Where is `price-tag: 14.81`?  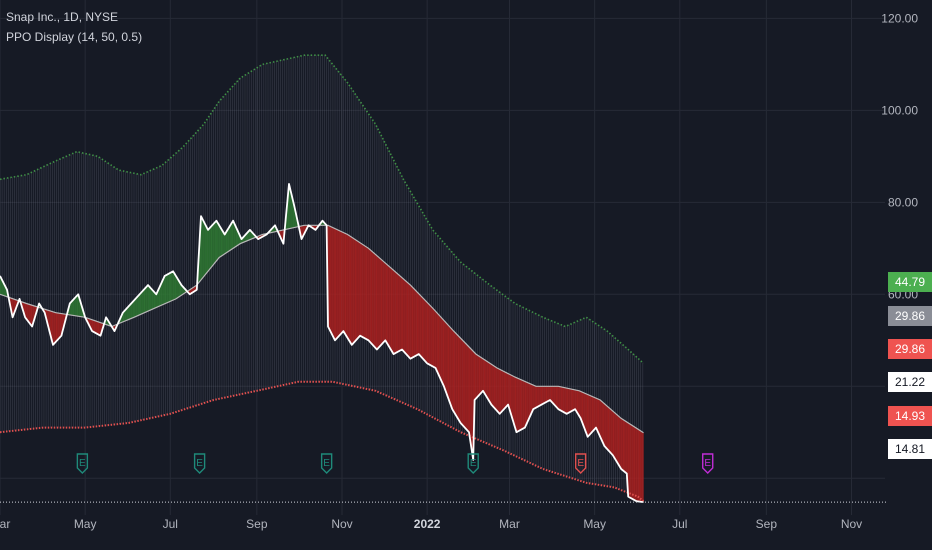
price-tag: 14.81 is located at coordinates (910, 449).